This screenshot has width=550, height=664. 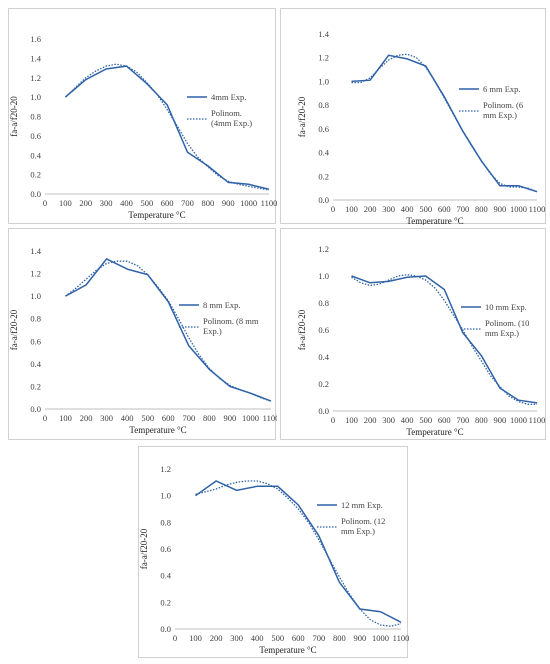 I want to click on legend-label: 4mm Exp., so click(x=228, y=97).